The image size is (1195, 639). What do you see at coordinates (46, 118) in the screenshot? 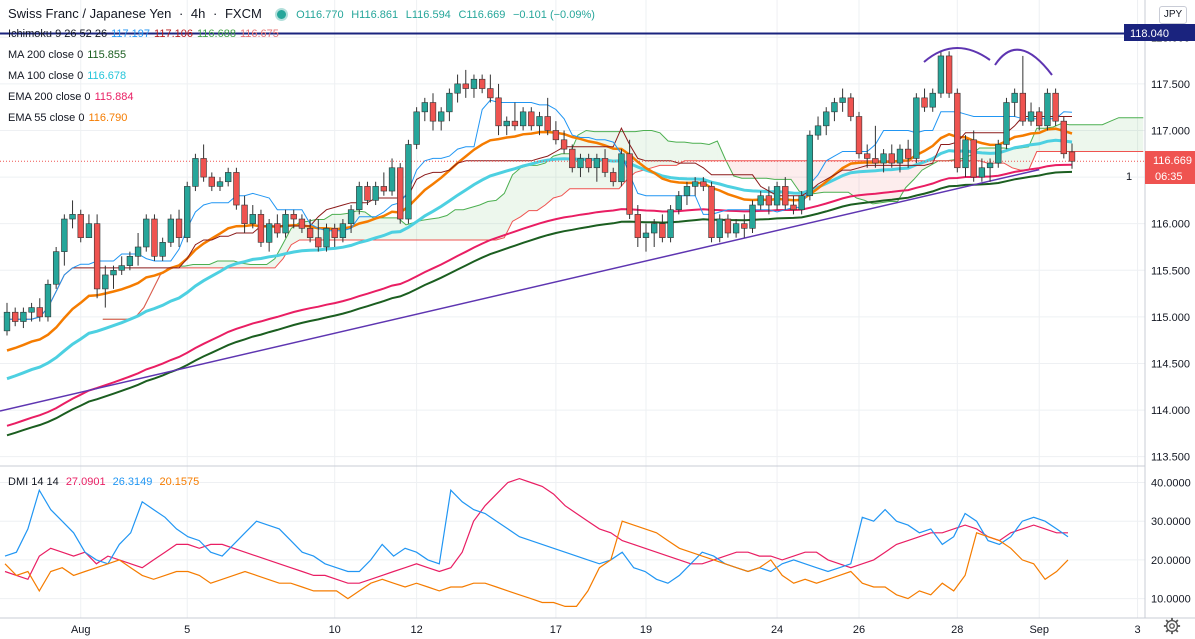
I see `indicator-label: EMA 55 close 0` at bounding box center [46, 118].